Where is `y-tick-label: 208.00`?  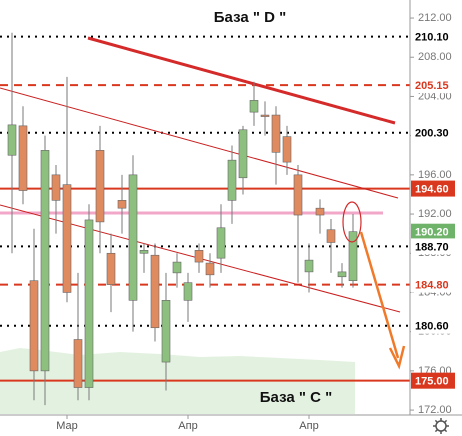 y-tick-label: 208.00 is located at coordinates (435, 57).